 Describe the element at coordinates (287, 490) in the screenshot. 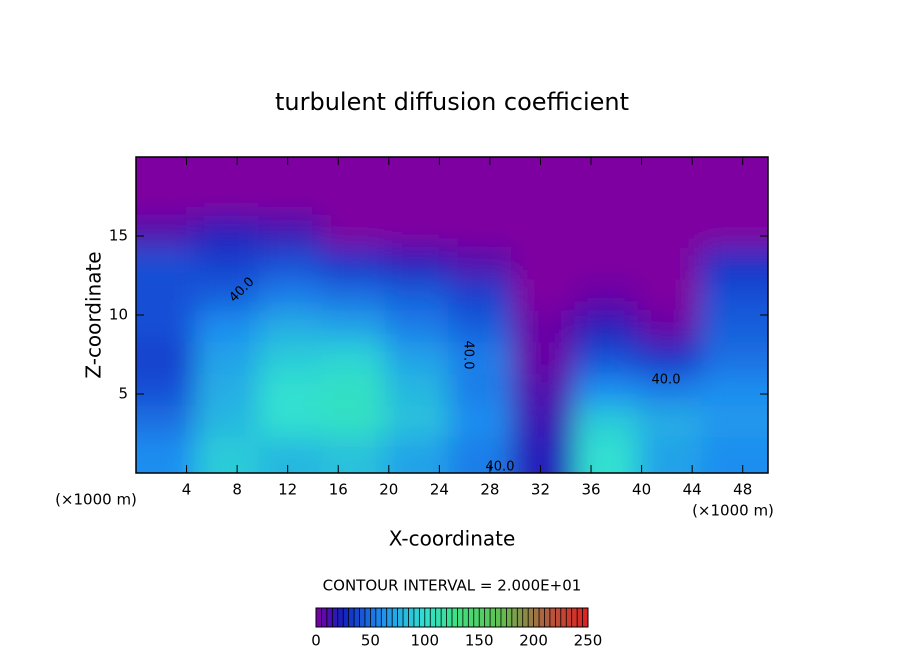

I see `x-tick-label: 12` at that location.